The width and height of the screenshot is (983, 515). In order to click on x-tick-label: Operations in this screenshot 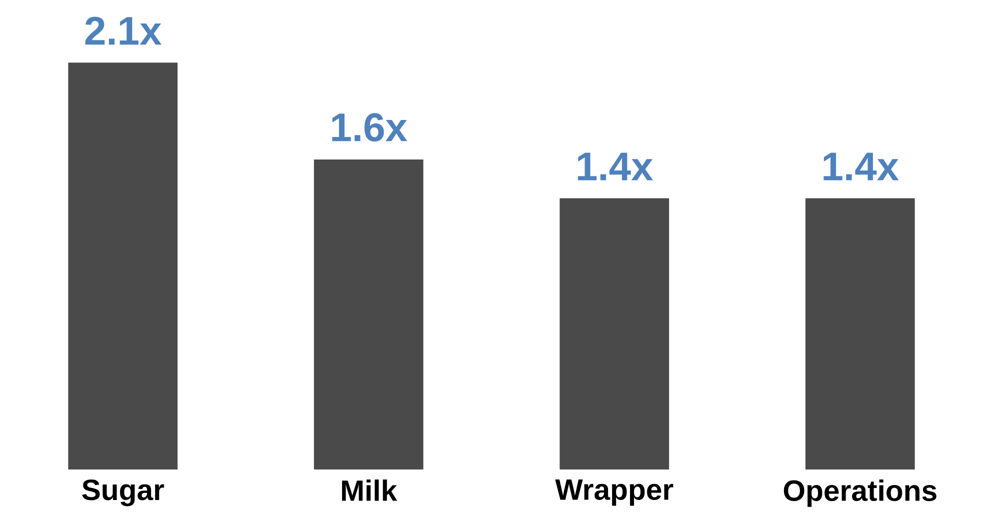, I will do `click(860, 493)`.